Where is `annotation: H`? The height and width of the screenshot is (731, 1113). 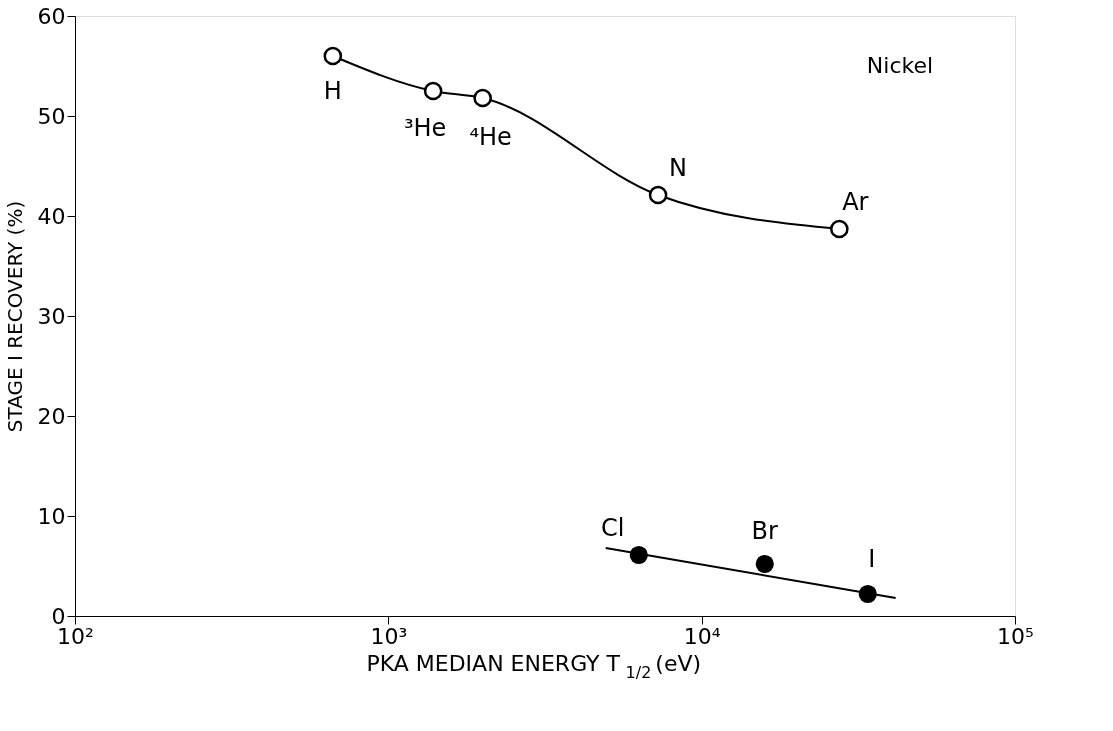
annotation: H is located at coordinates (332, 91).